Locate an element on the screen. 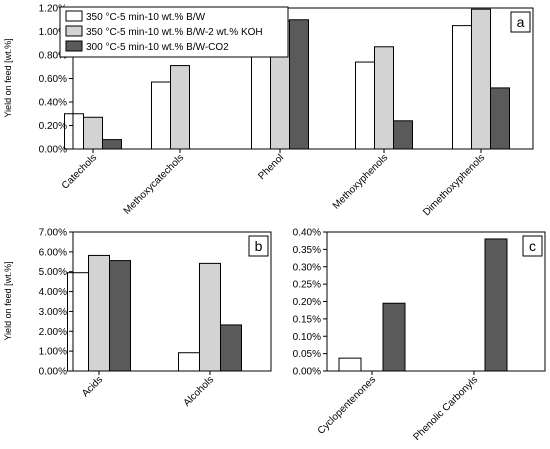  category-label-b: Alcohols is located at coordinates (199, 391).